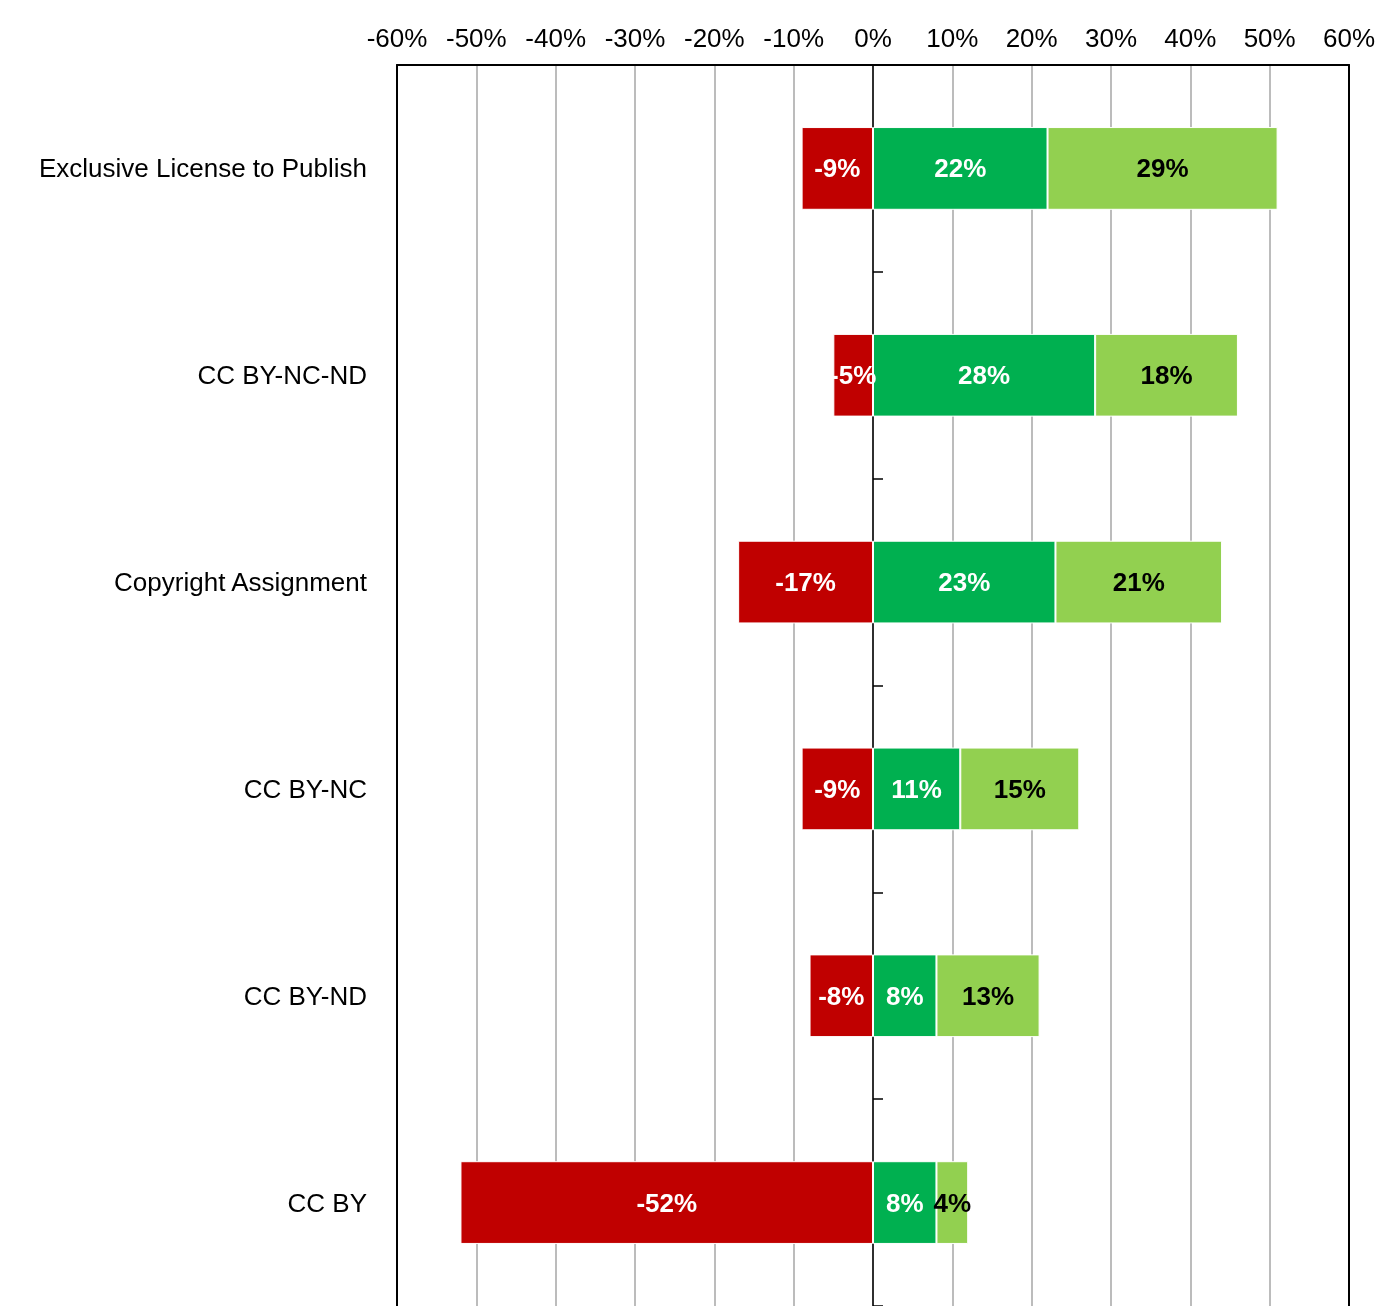 The height and width of the screenshot is (1306, 1394). I want to click on x-tick-label: 50%, so click(1269, 38).